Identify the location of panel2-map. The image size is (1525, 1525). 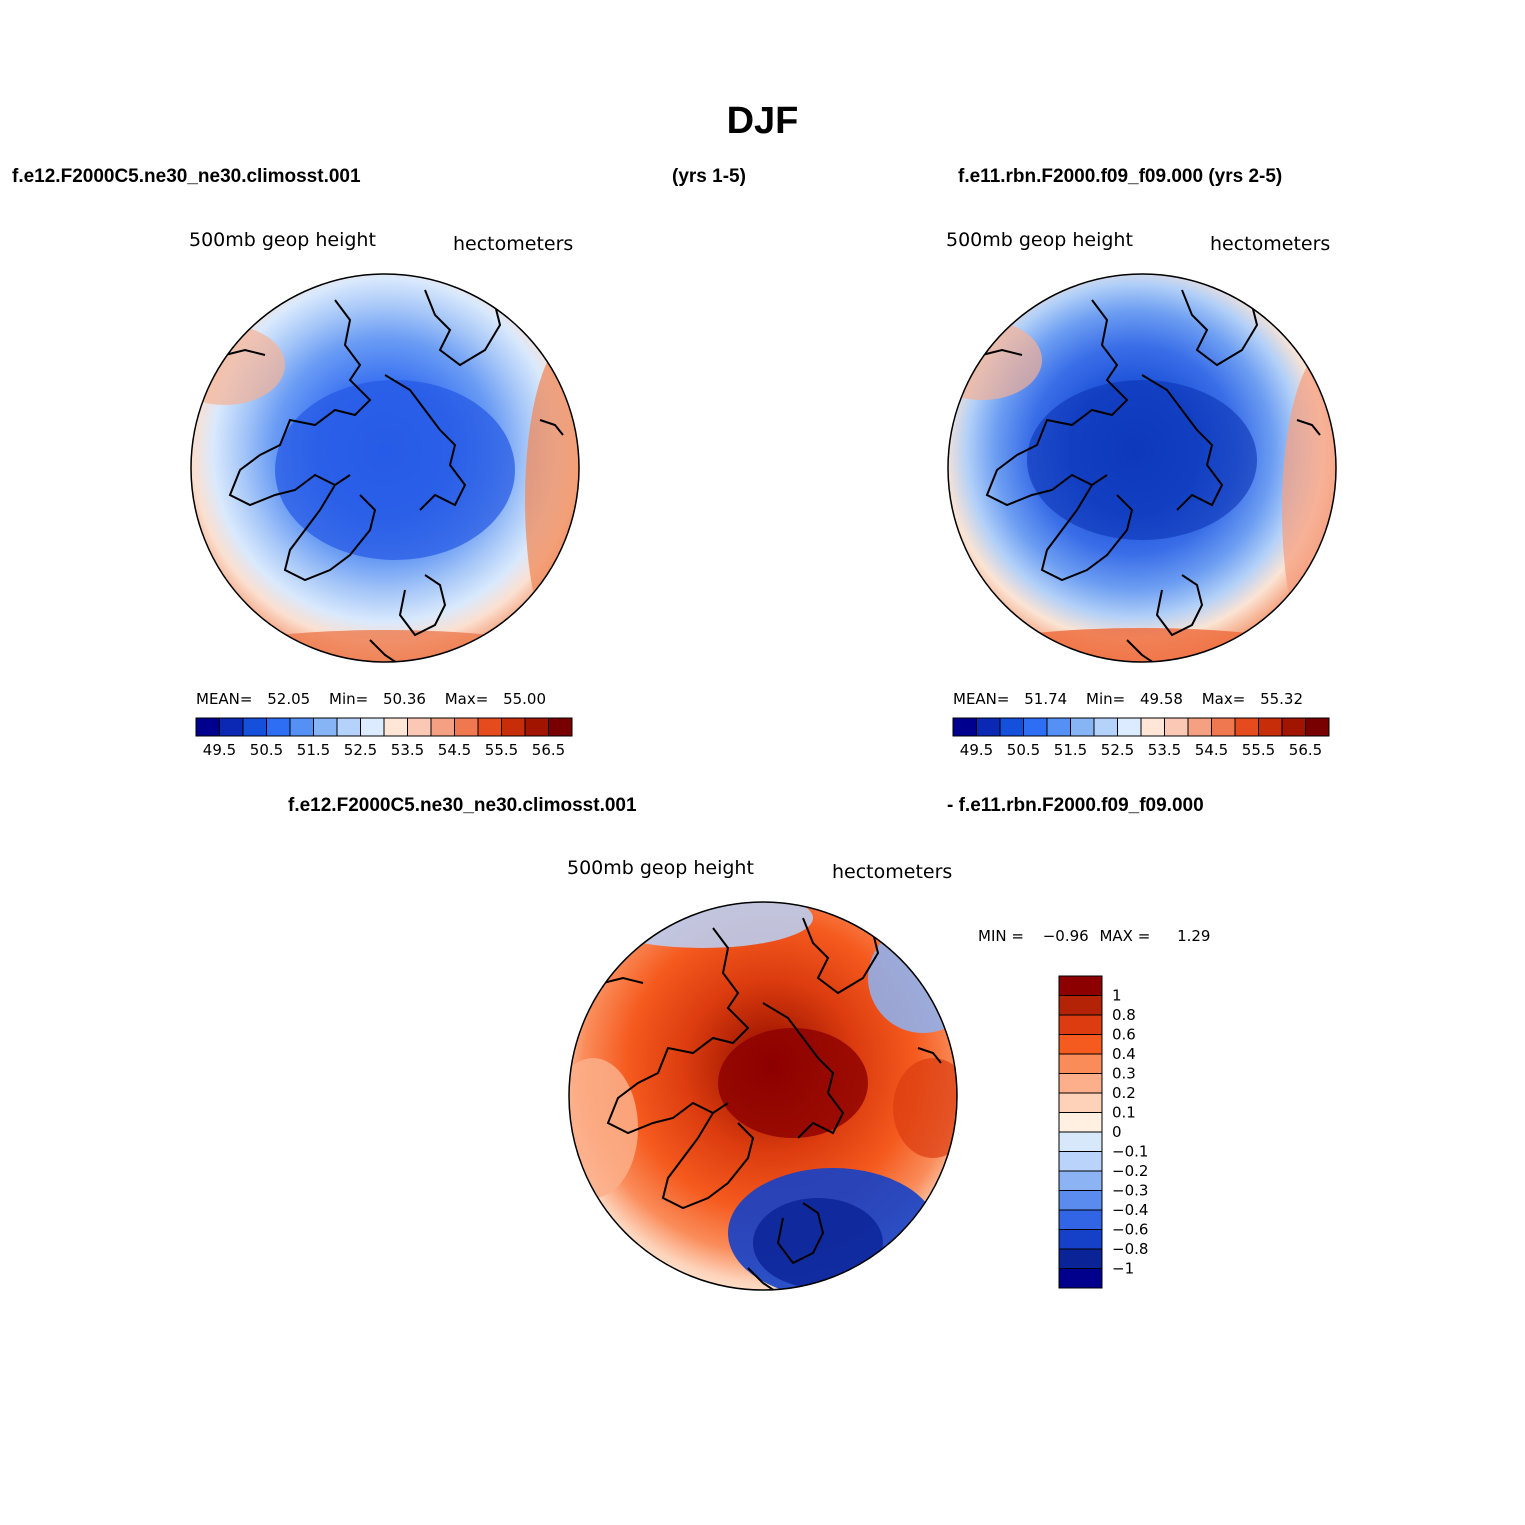
(1142, 468).